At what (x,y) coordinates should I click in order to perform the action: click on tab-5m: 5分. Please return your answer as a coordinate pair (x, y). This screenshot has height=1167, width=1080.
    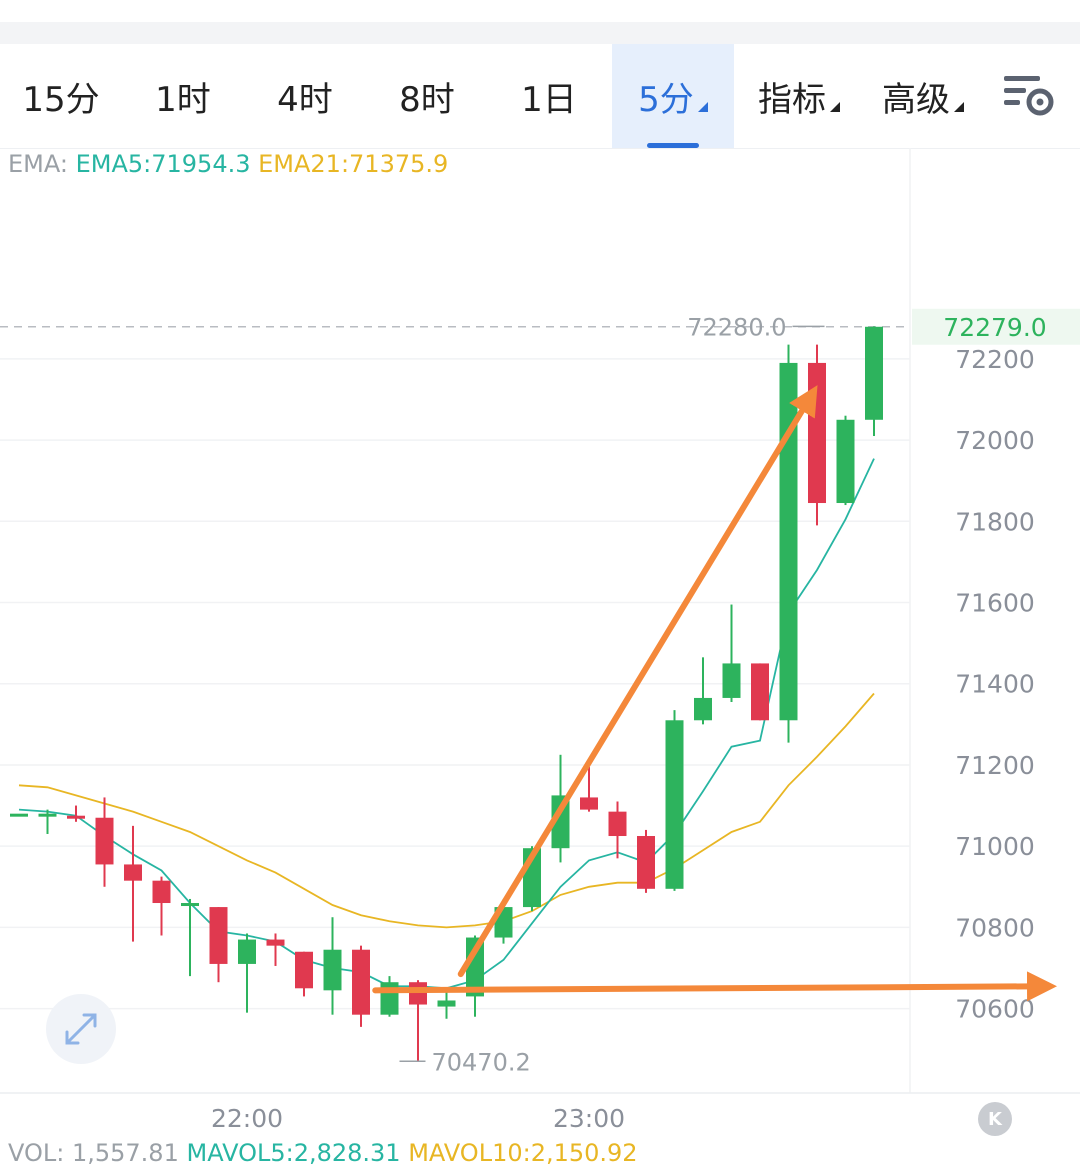
    Looking at the image, I should click on (673, 96).